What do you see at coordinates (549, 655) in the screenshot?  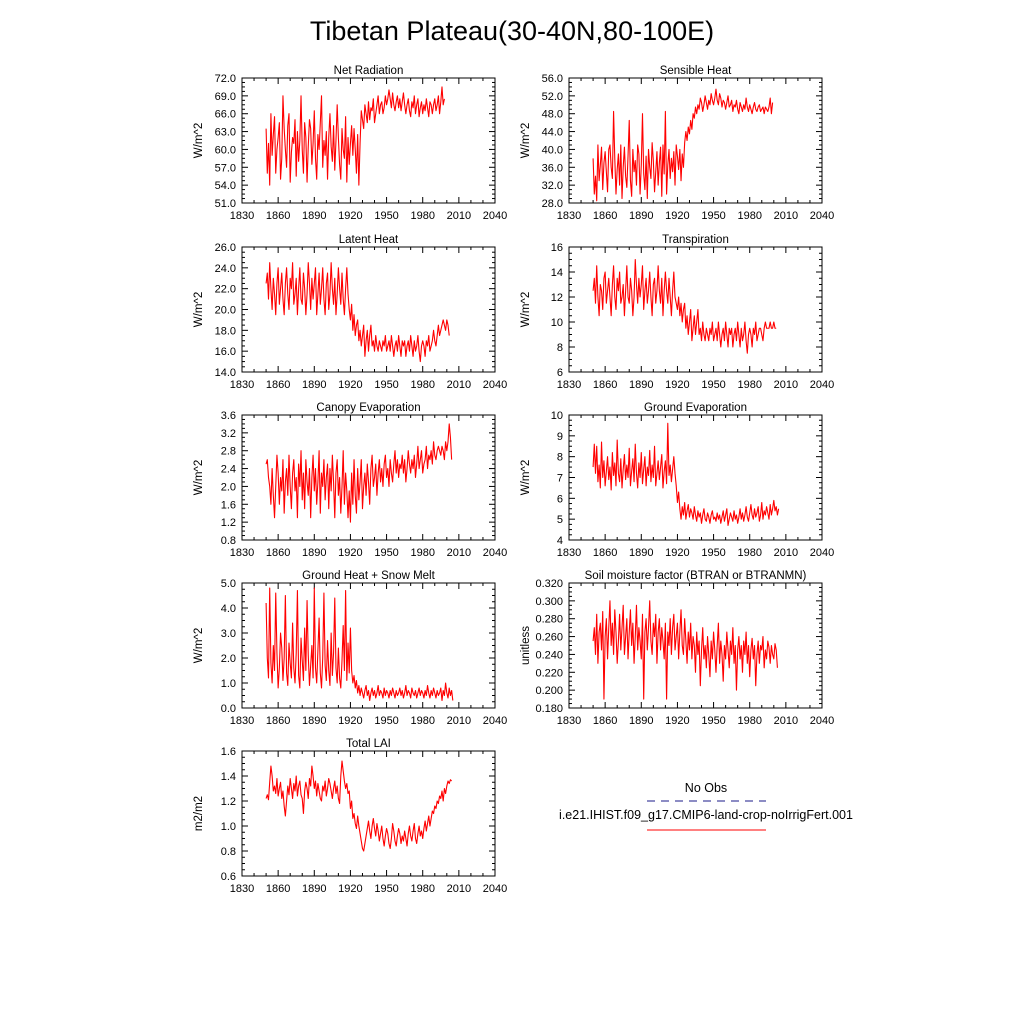 I see `y-tick-label: 0.240` at bounding box center [549, 655].